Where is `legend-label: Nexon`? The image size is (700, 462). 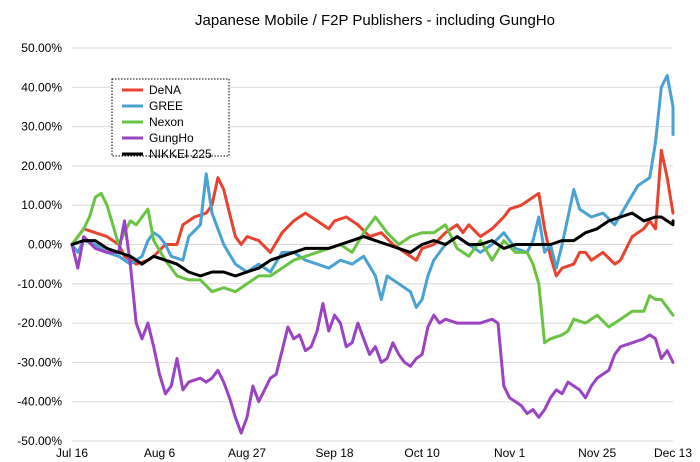
legend-label: Nexon is located at coordinates (166, 122).